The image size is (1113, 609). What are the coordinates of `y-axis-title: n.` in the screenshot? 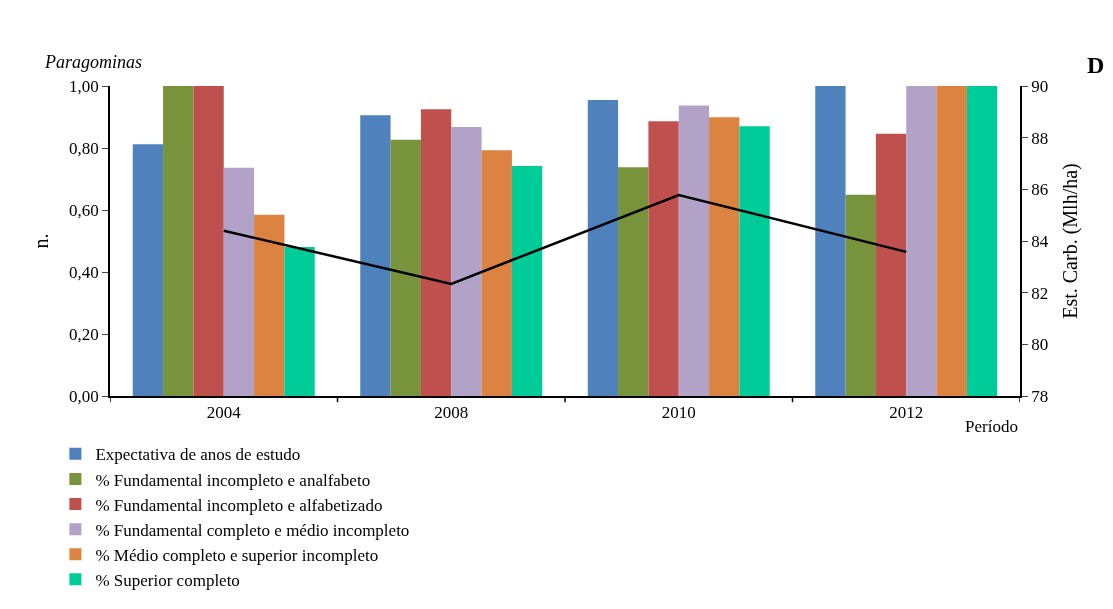 It's located at (41, 241).